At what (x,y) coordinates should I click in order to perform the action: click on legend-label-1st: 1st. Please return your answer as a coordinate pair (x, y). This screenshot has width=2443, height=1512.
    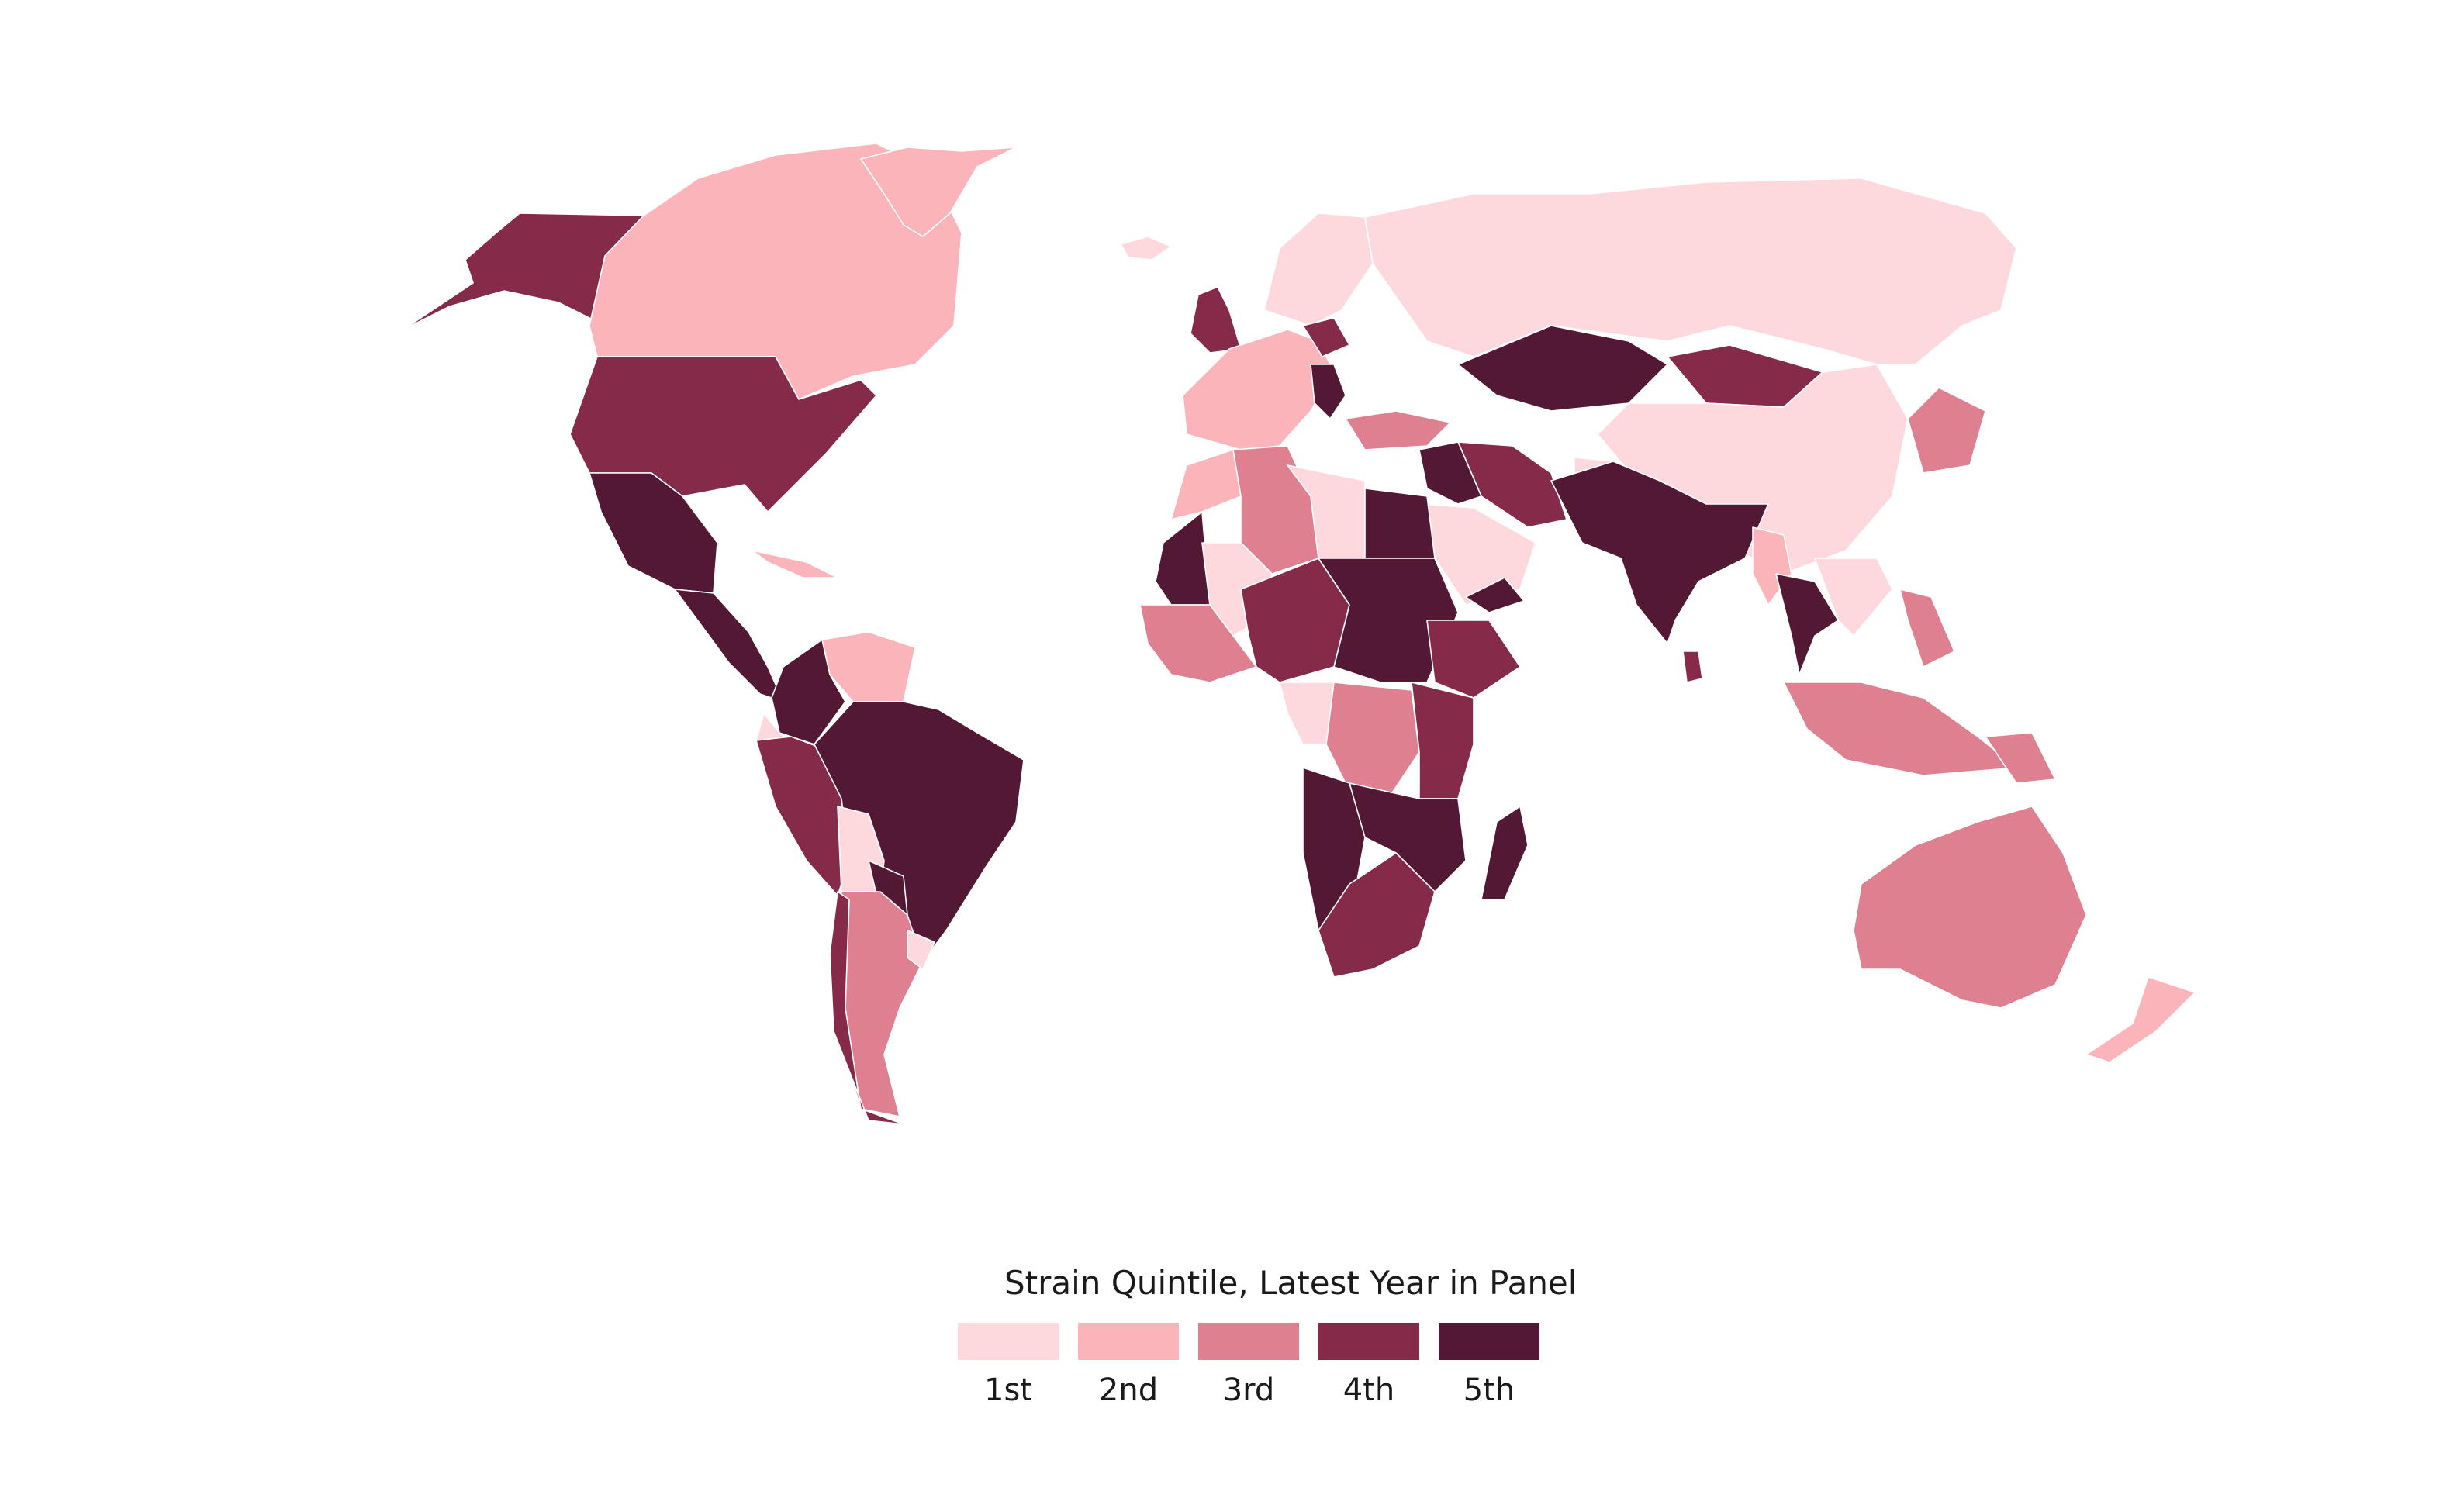
    Looking at the image, I should click on (1008, 1390).